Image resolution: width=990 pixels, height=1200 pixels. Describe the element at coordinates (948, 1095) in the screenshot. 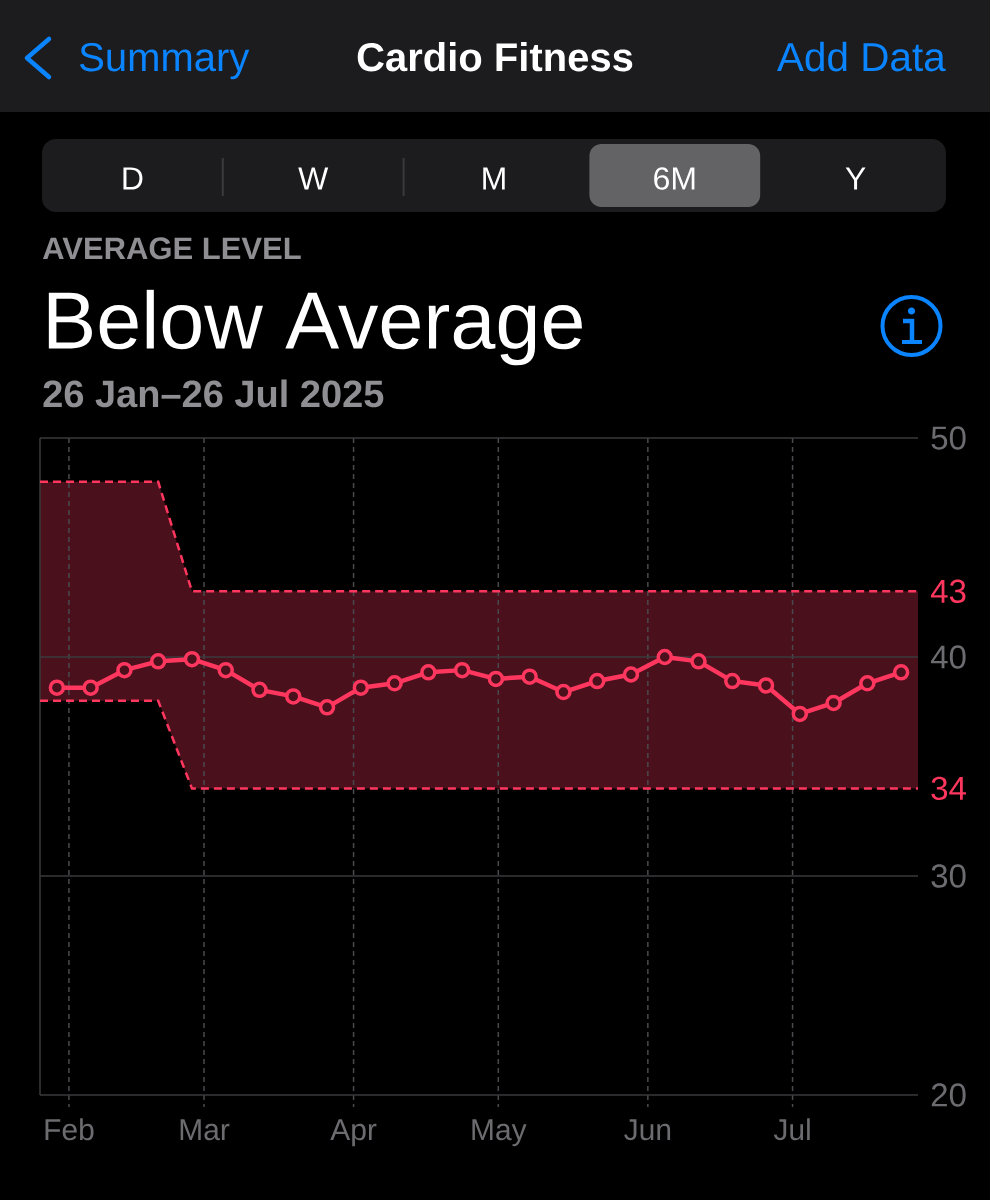

I see `y-tick-label: 20` at that location.